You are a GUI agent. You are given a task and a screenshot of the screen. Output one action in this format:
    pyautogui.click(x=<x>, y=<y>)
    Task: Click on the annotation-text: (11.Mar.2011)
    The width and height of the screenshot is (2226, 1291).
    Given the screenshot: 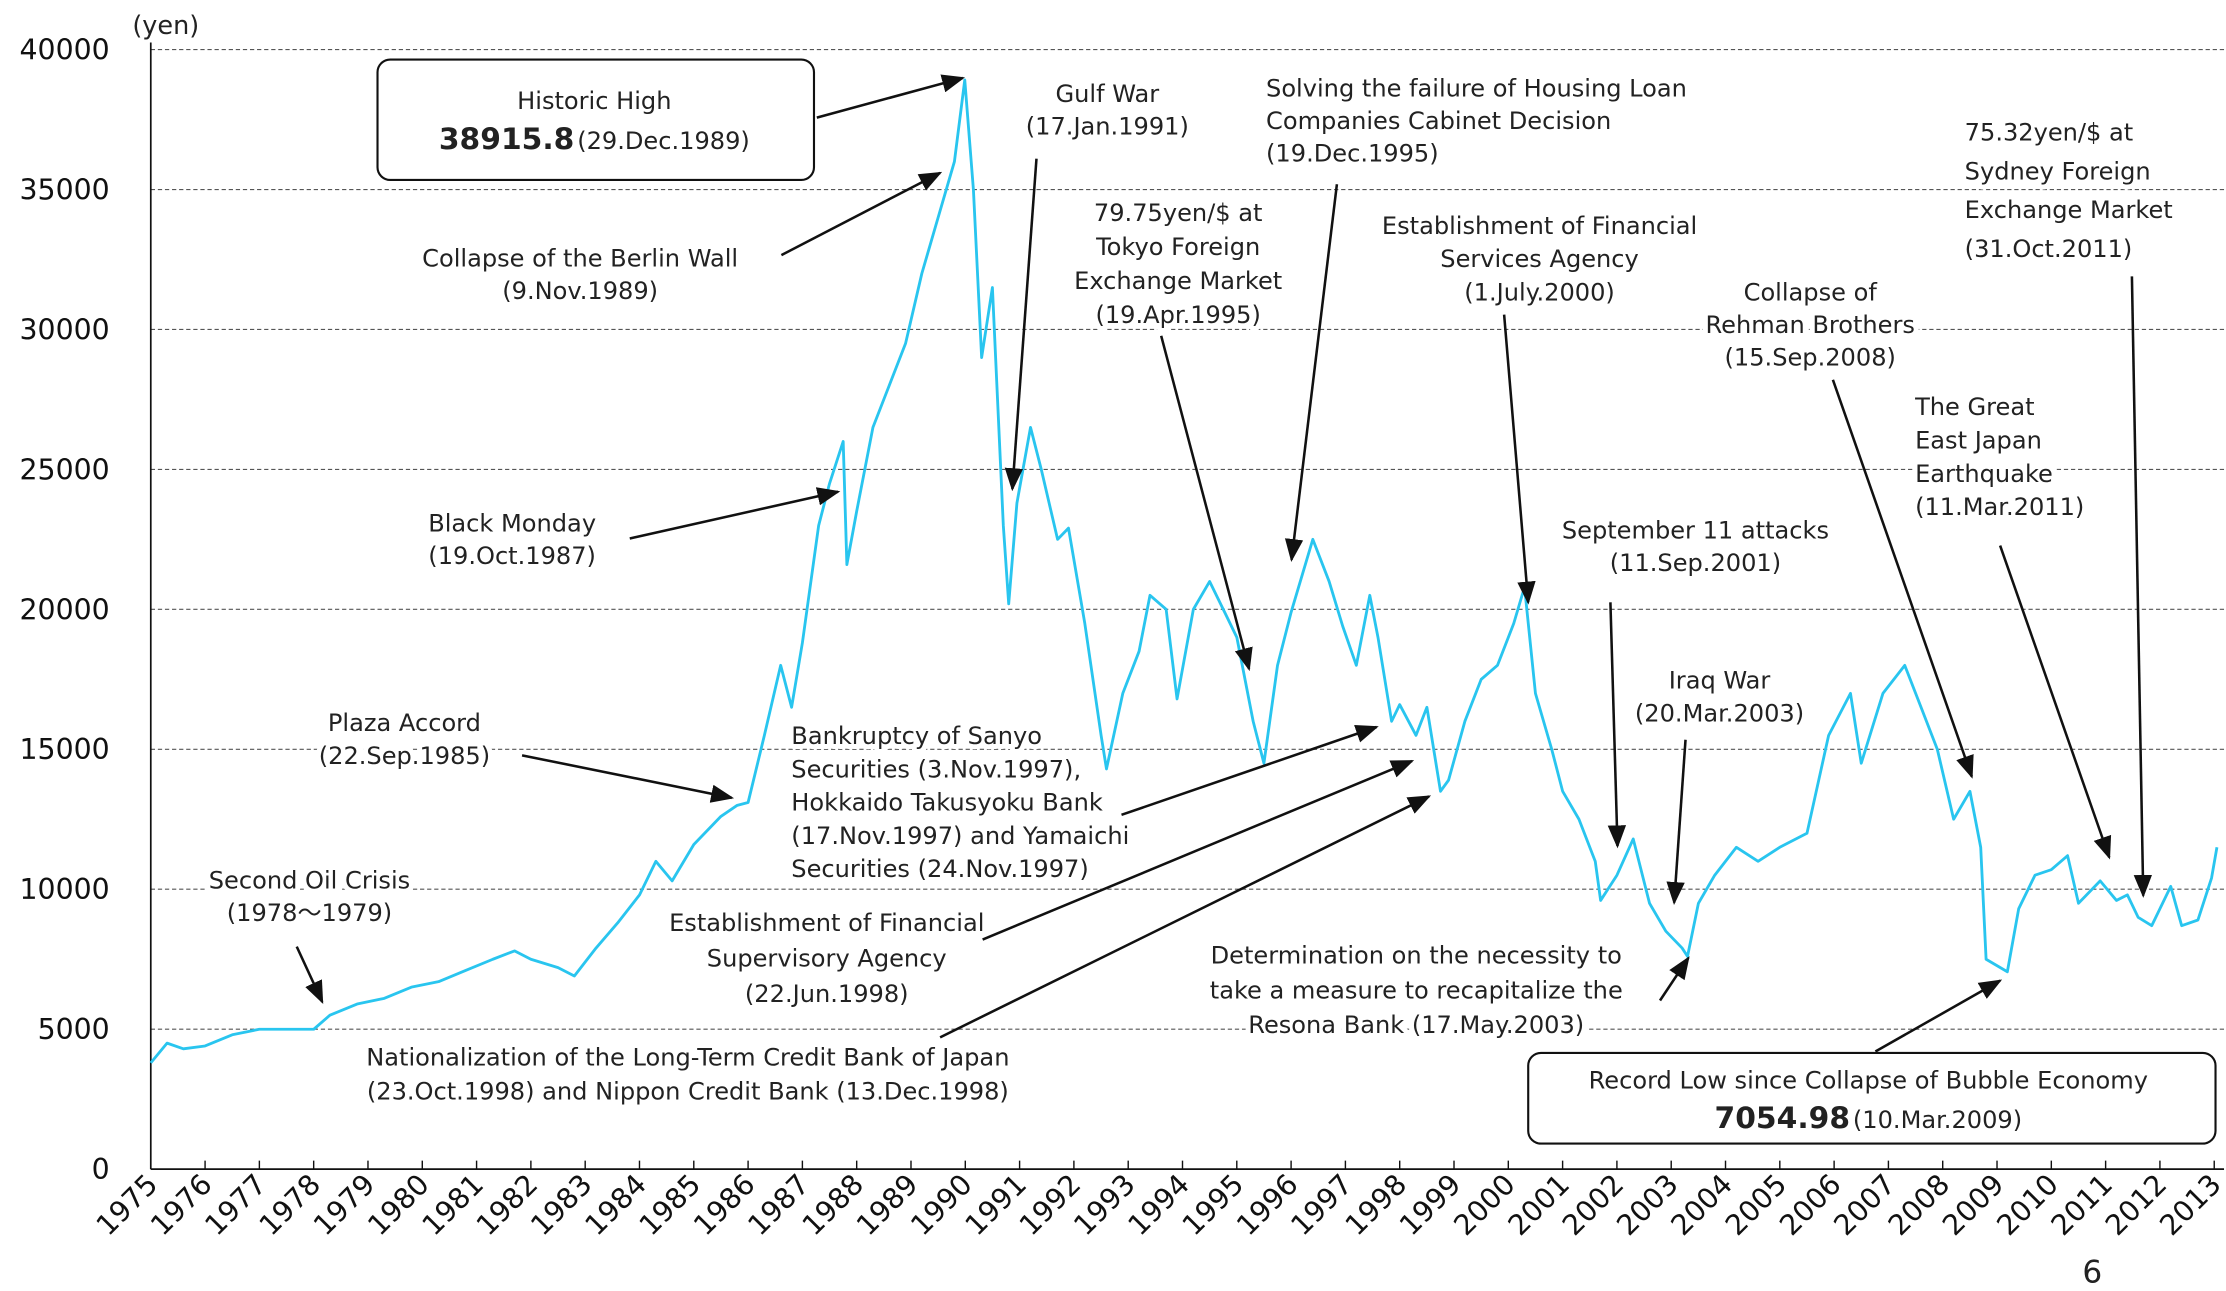 What is the action you would take?
    pyautogui.click(x=1999, y=507)
    